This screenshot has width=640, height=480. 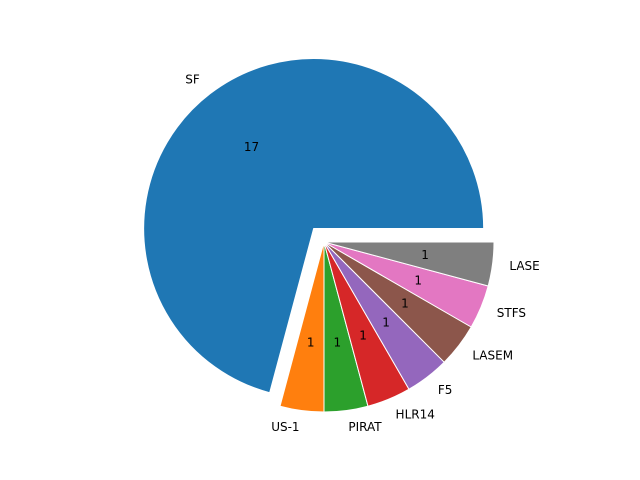 What do you see at coordinates (415, 414) in the screenshot?
I see `slice-label-hlr14: HLR14` at bounding box center [415, 414].